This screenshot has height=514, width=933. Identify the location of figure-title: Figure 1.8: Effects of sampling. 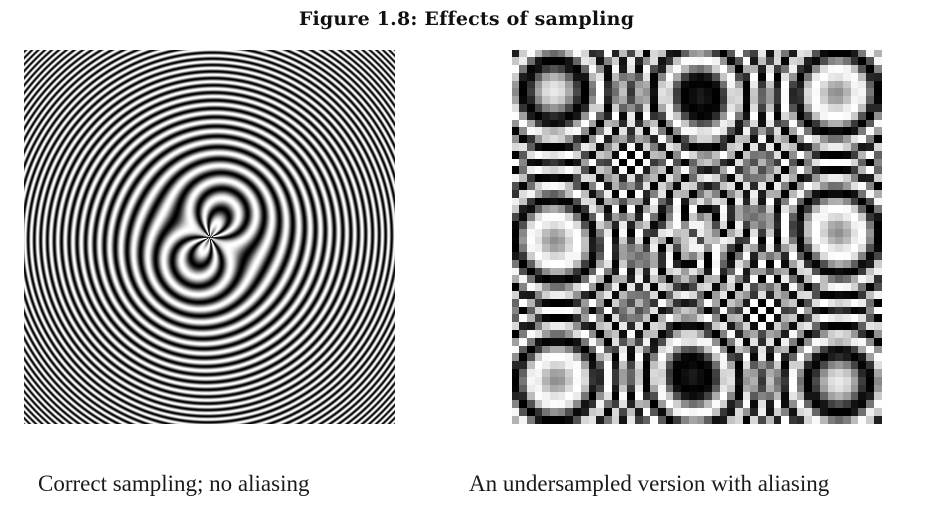
(466, 19).